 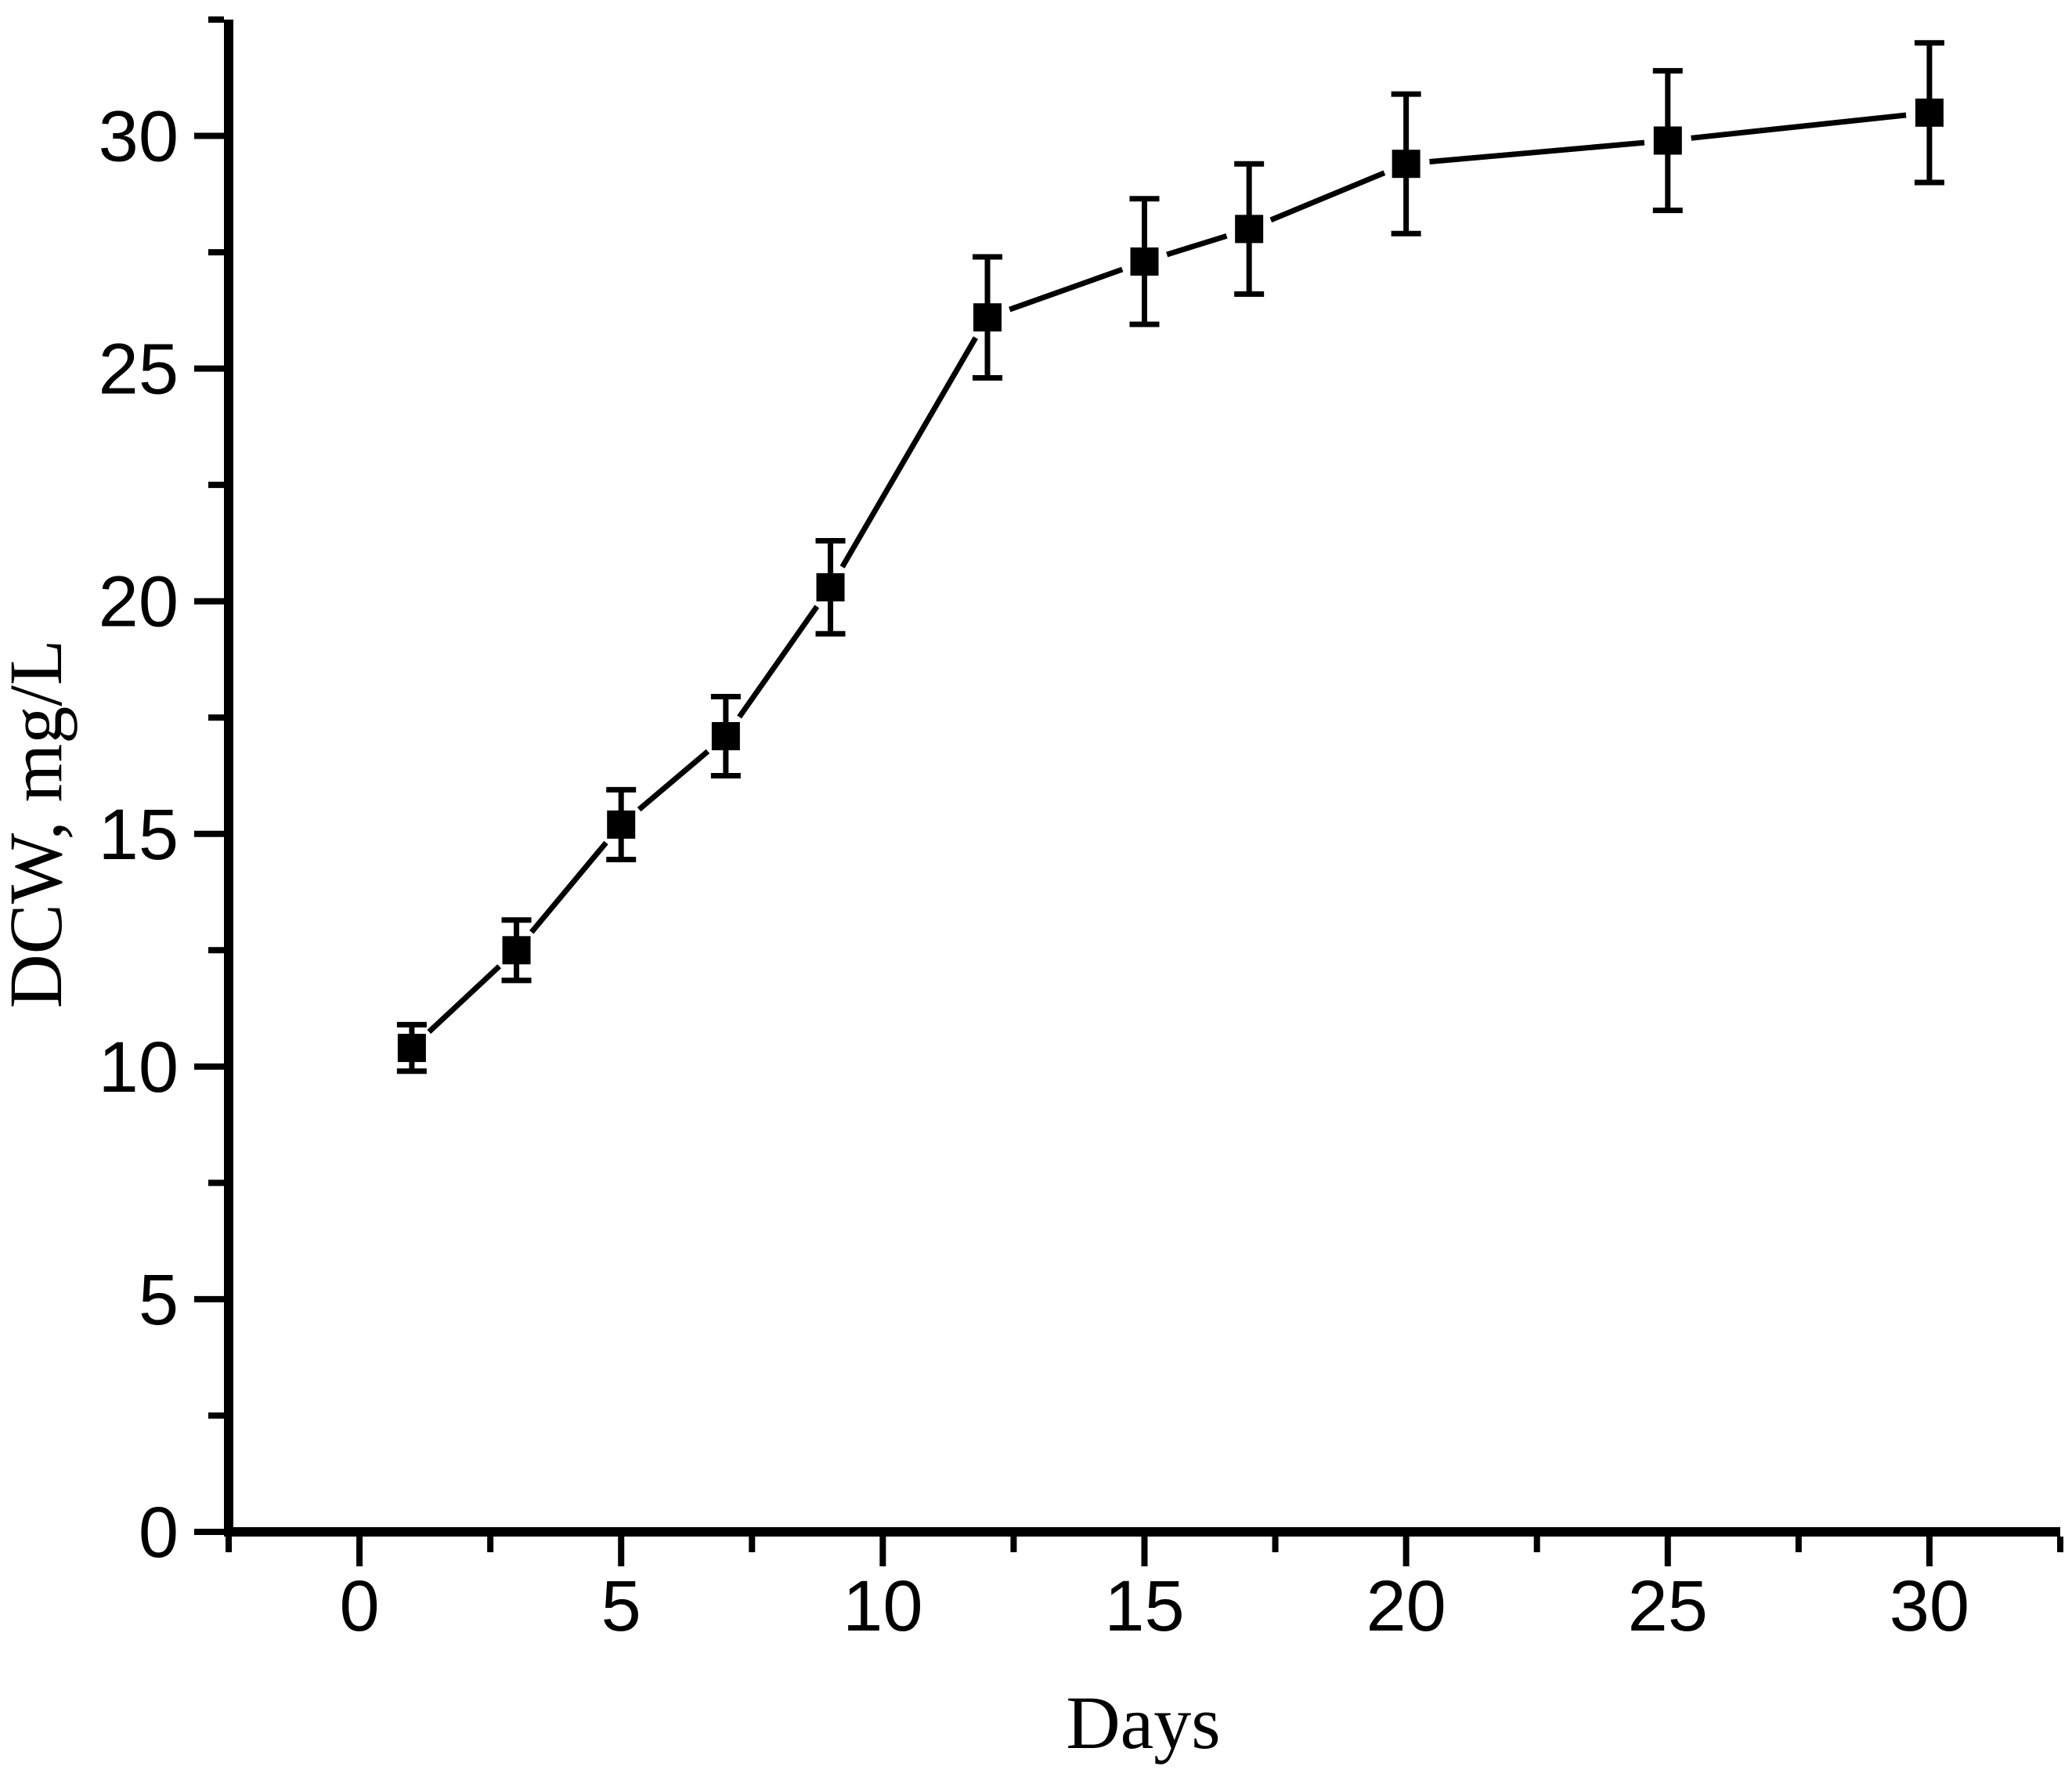 I want to click on y-tick-label: 0, so click(x=159, y=1533).